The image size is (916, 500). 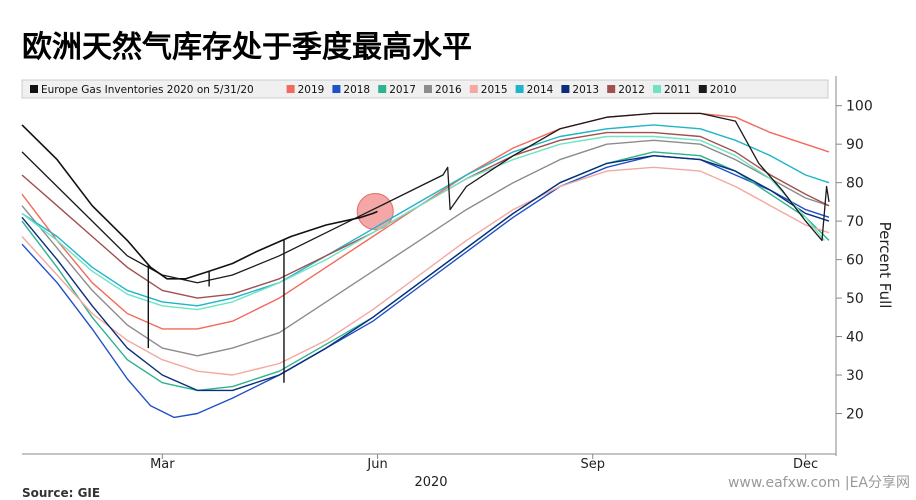 I want to click on legend-label-10: 2010, so click(x=723, y=90).